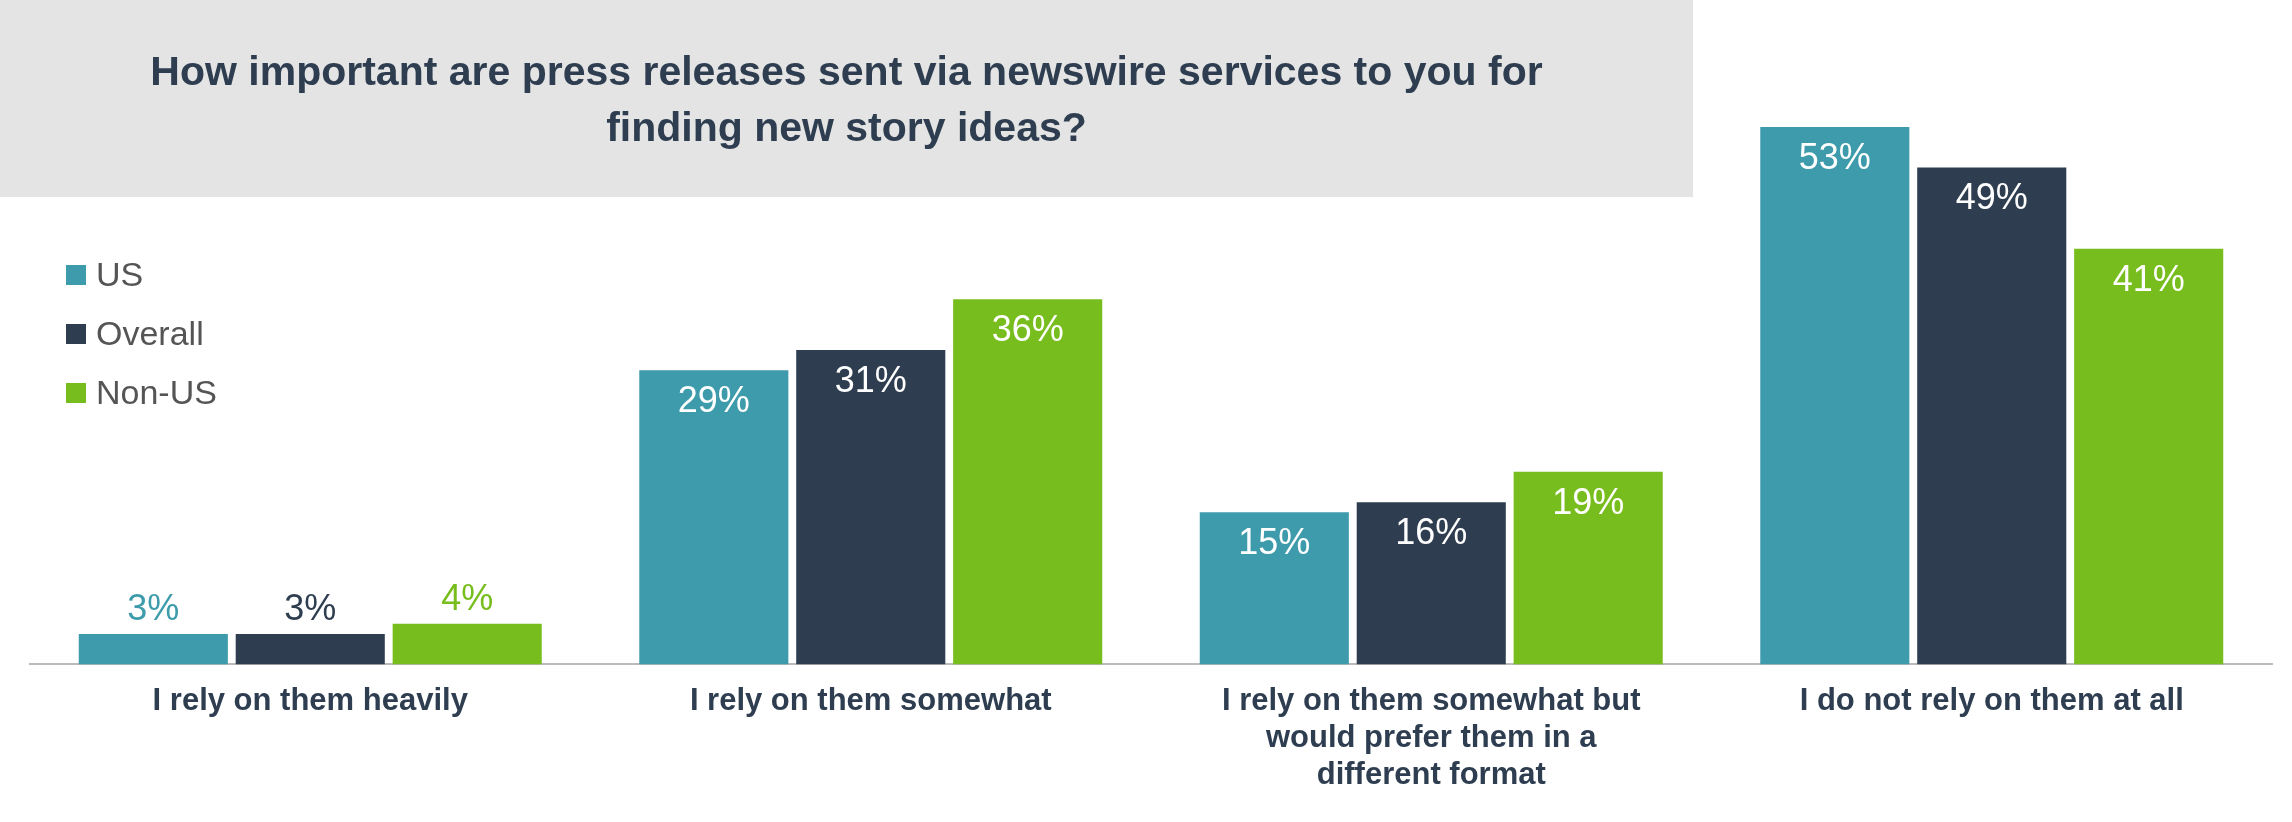 This screenshot has height=822, width=2292. What do you see at coordinates (870, 379) in the screenshot?
I see `data-label: 31%` at bounding box center [870, 379].